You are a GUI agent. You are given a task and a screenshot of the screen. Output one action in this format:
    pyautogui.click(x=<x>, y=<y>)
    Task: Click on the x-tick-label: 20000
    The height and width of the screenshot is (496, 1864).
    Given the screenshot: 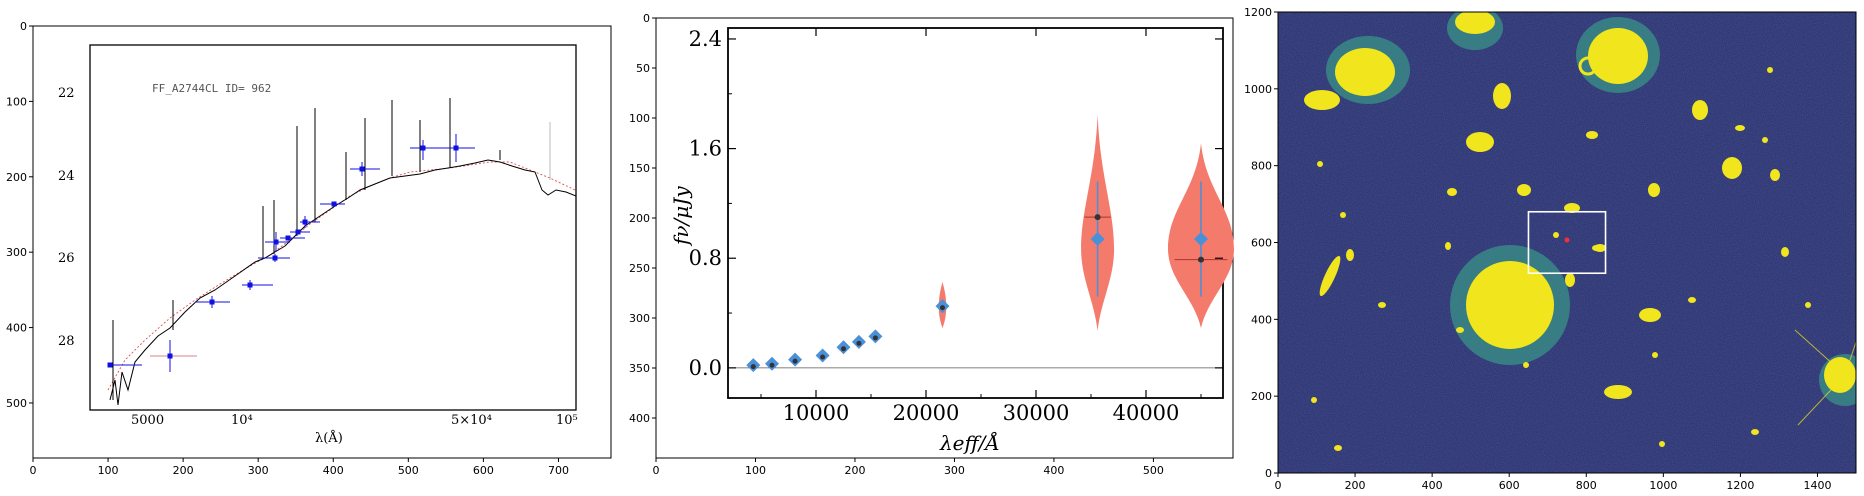 What is the action you would take?
    pyautogui.click(x=926, y=413)
    